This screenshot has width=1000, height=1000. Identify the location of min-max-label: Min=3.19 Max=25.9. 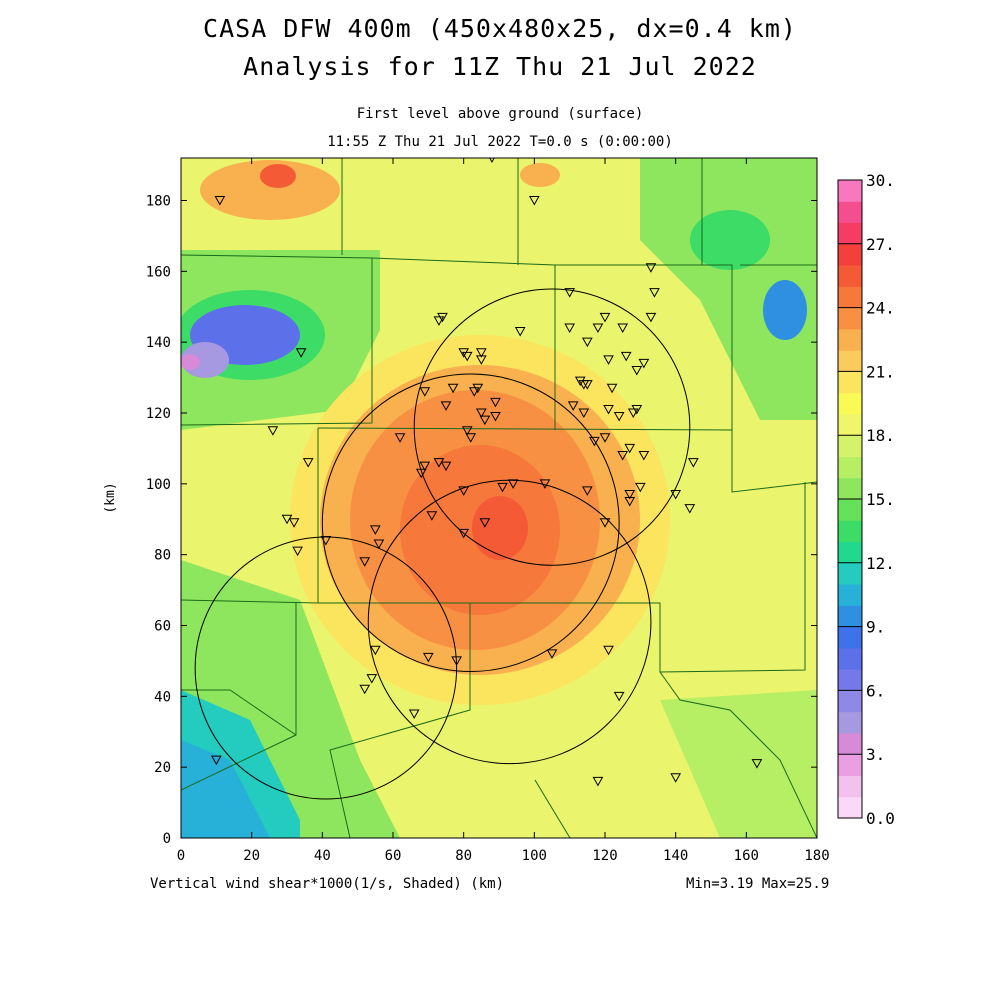
(758, 884).